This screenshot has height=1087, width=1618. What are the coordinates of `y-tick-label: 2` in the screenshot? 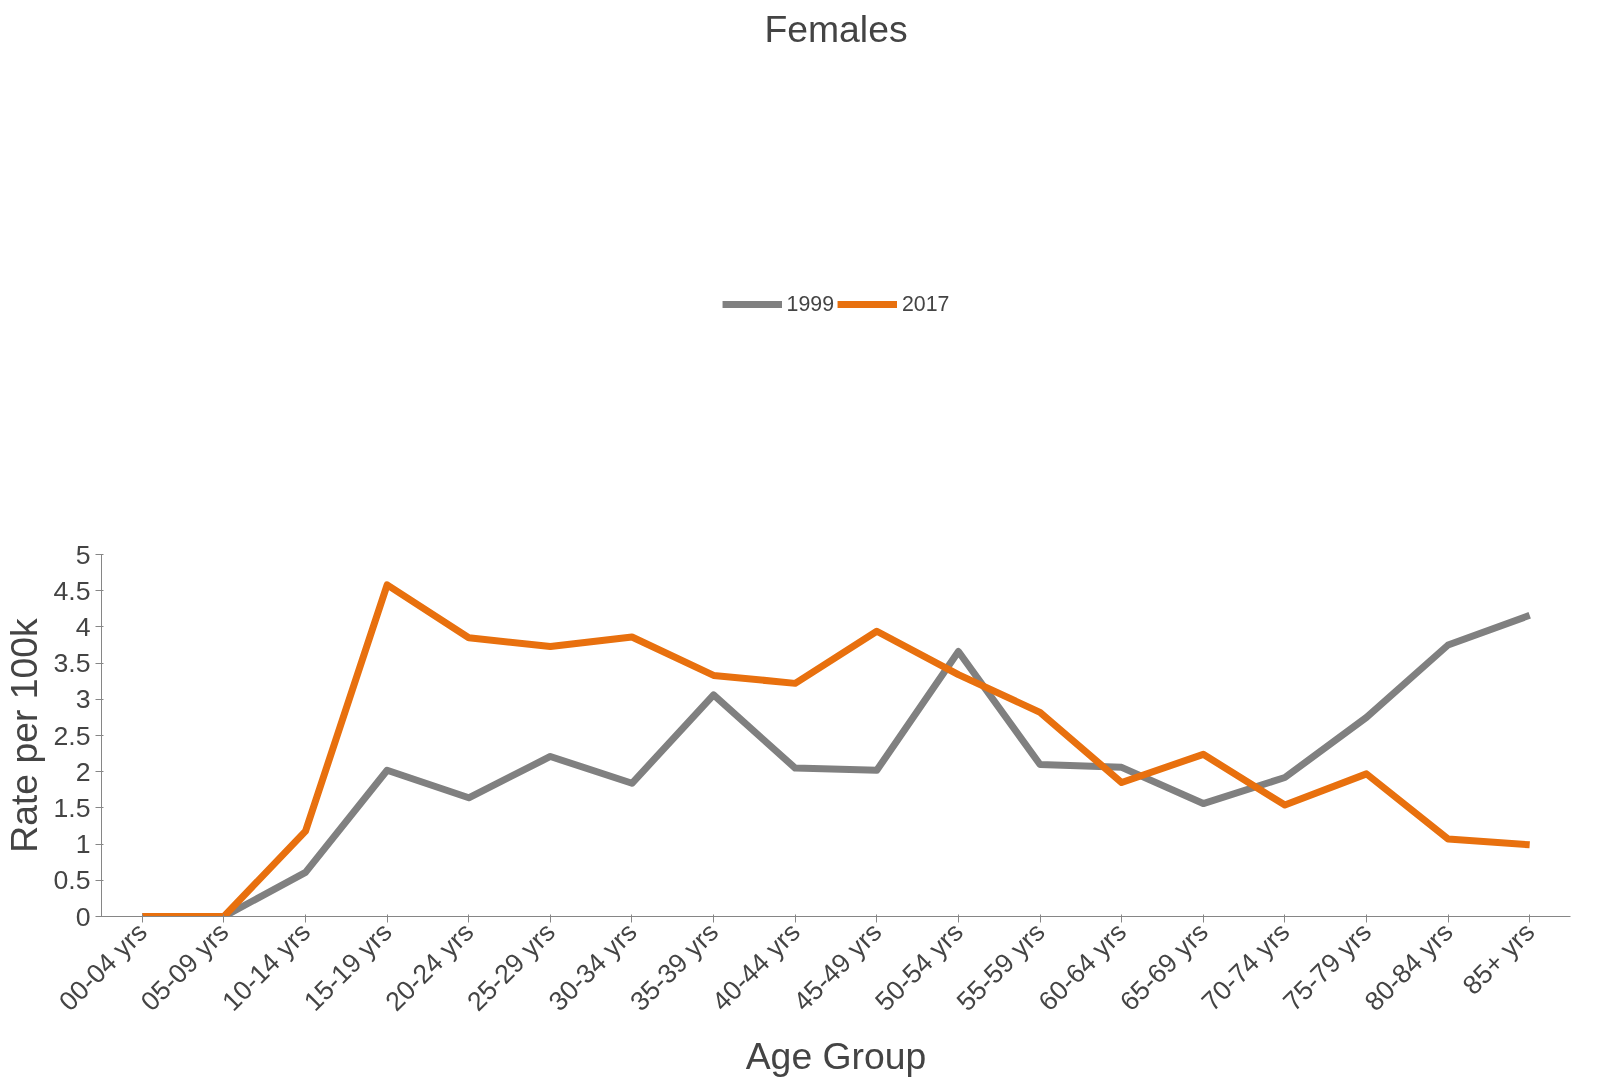 It's located at (83, 771).